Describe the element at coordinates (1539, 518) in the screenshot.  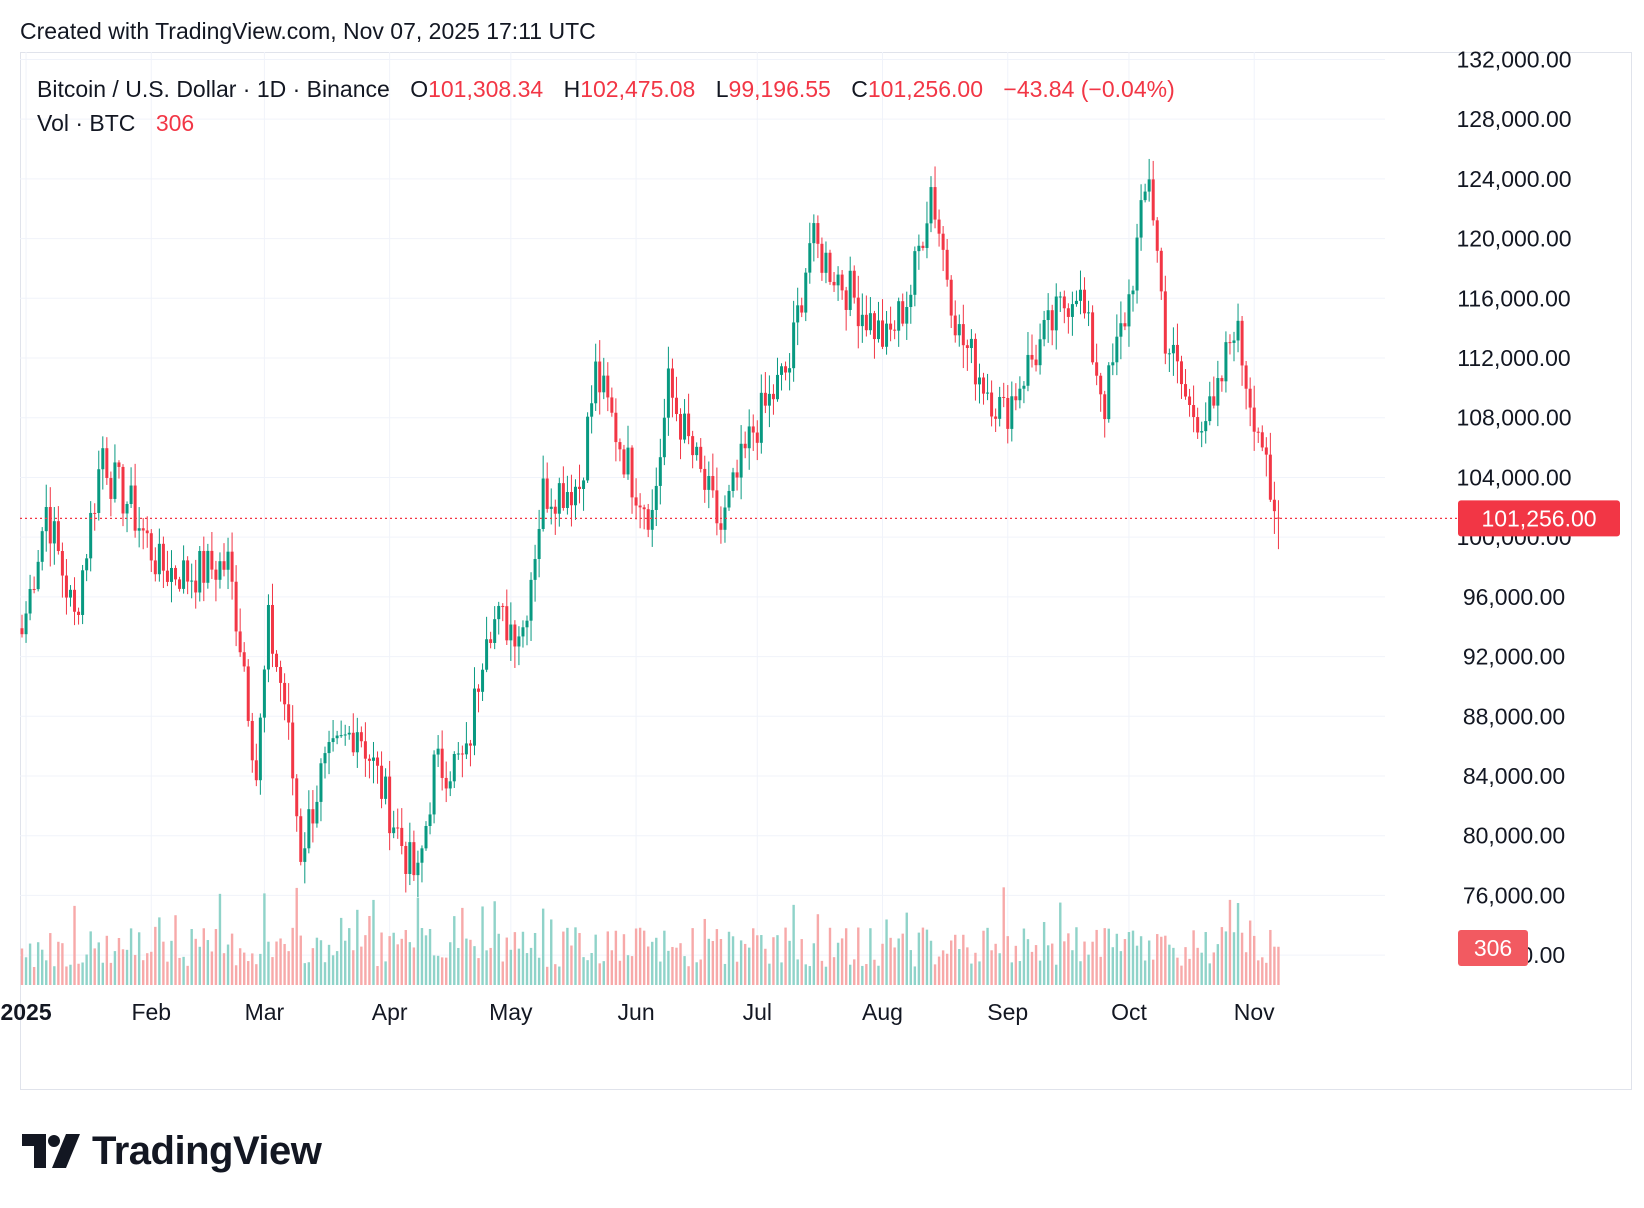
I see `last-price-badge: 101,256.00` at that location.